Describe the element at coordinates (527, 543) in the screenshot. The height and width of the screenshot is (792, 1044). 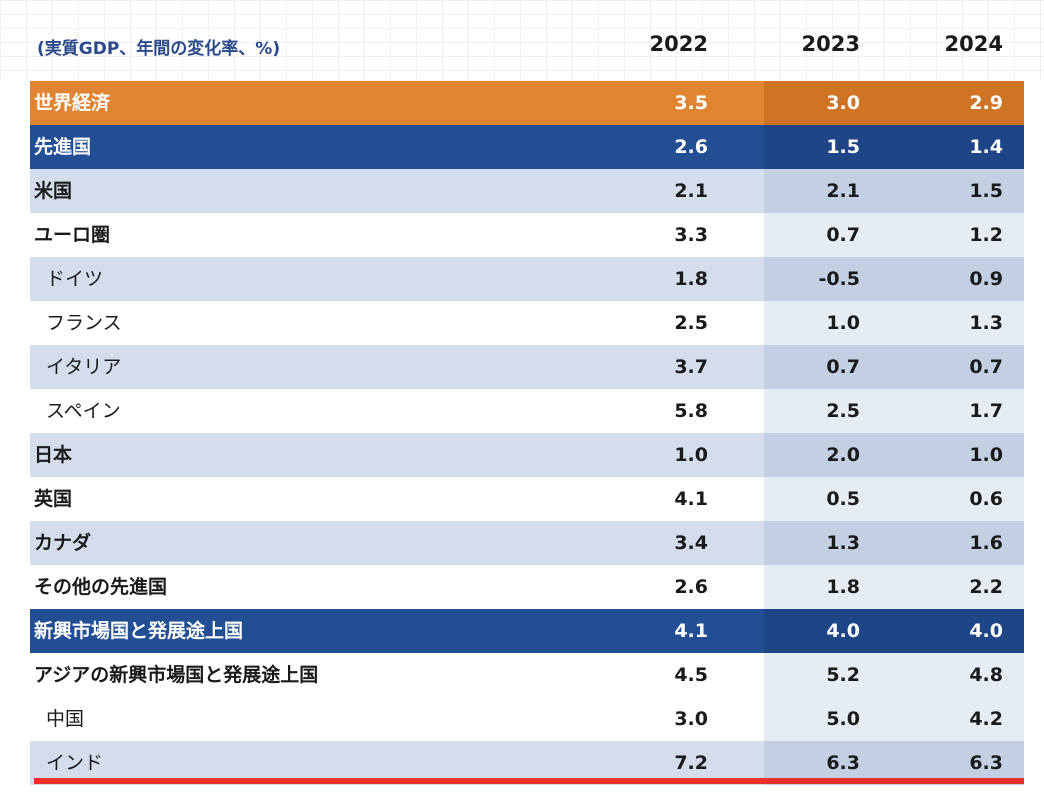
I see `table-row: カナダ 3.4 1.3 1.6` at that location.